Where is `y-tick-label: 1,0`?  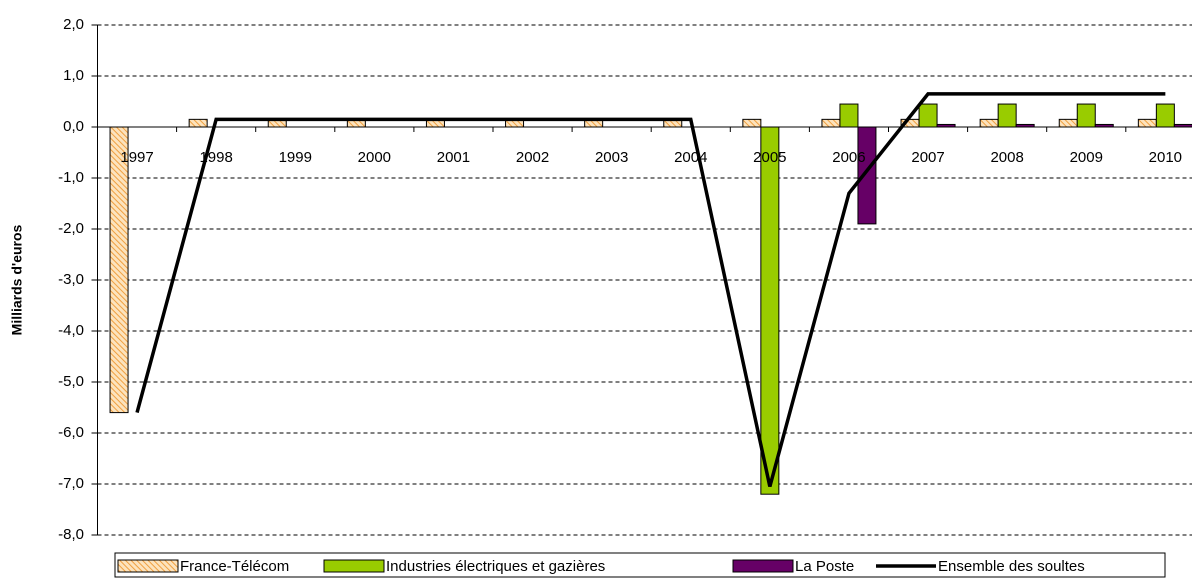
y-tick-label: 1,0 is located at coordinates (73, 75).